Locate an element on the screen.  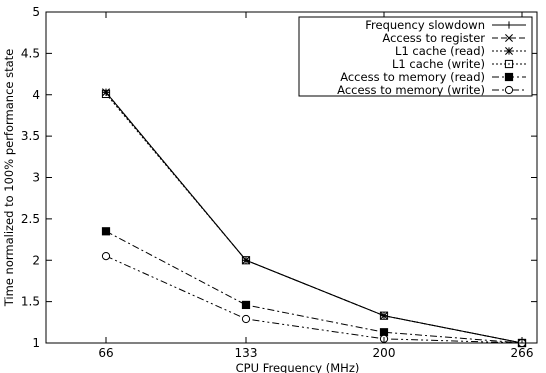
legend-item: Access to memory (write) is located at coordinates (431, 90).